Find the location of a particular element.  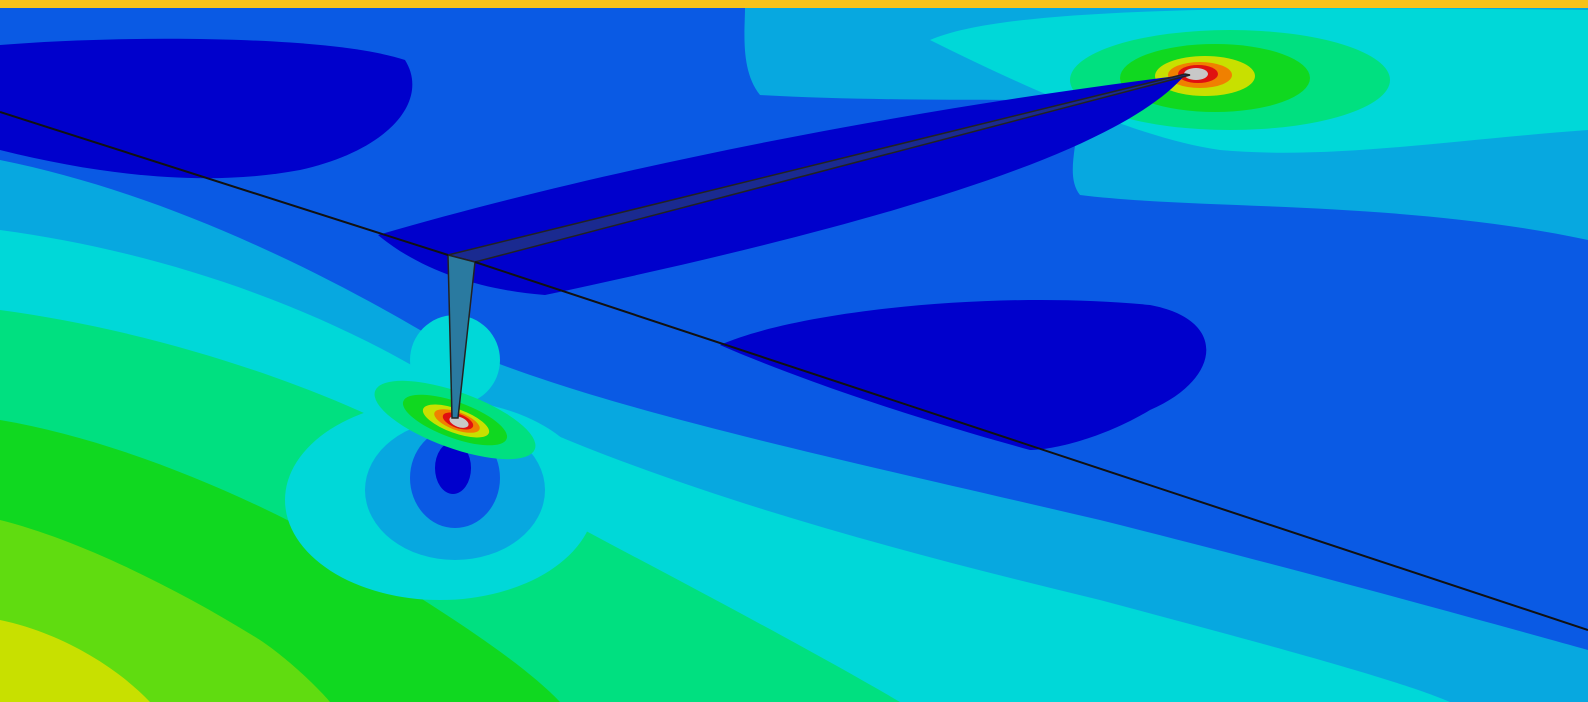

edge-line-left is located at coordinates (224, 183).